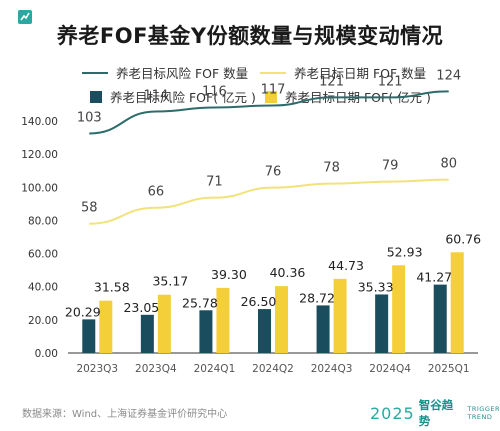 This screenshot has height=431, width=500. Describe the element at coordinates (449, 369) in the screenshot. I see `x-tick-label: 2025Q1` at that location.